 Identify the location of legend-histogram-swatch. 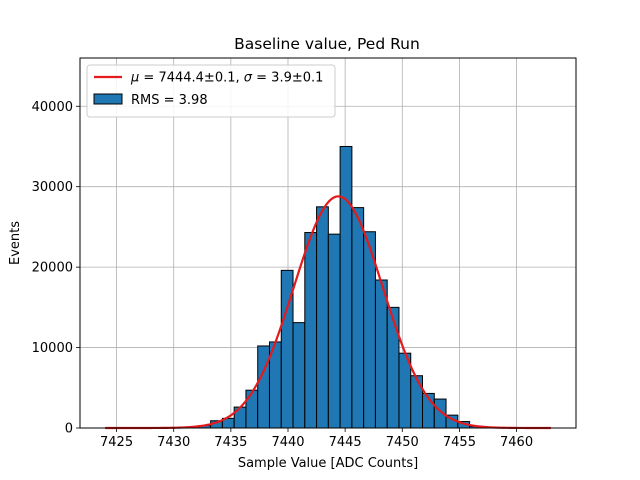
(108, 99).